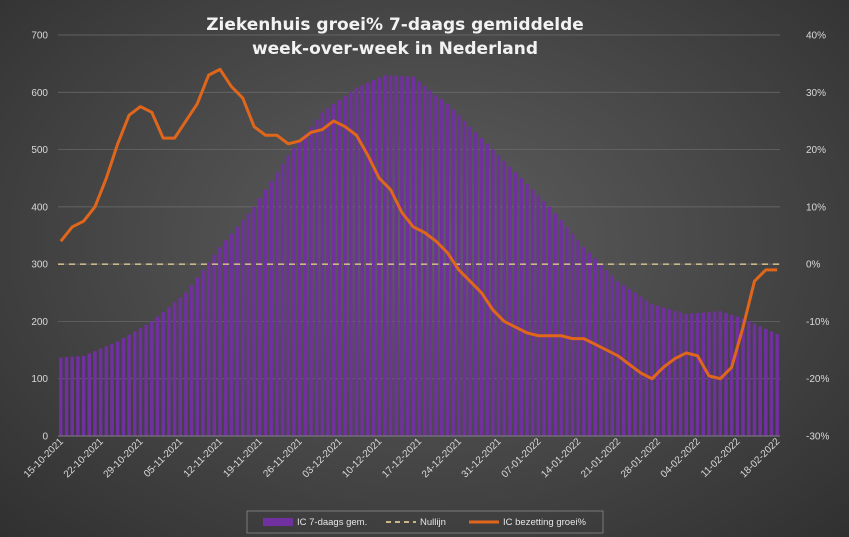 The height and width of the screenshot is (537, 849). I want to click on y-left-tick-label: 200, so click(39, 322).